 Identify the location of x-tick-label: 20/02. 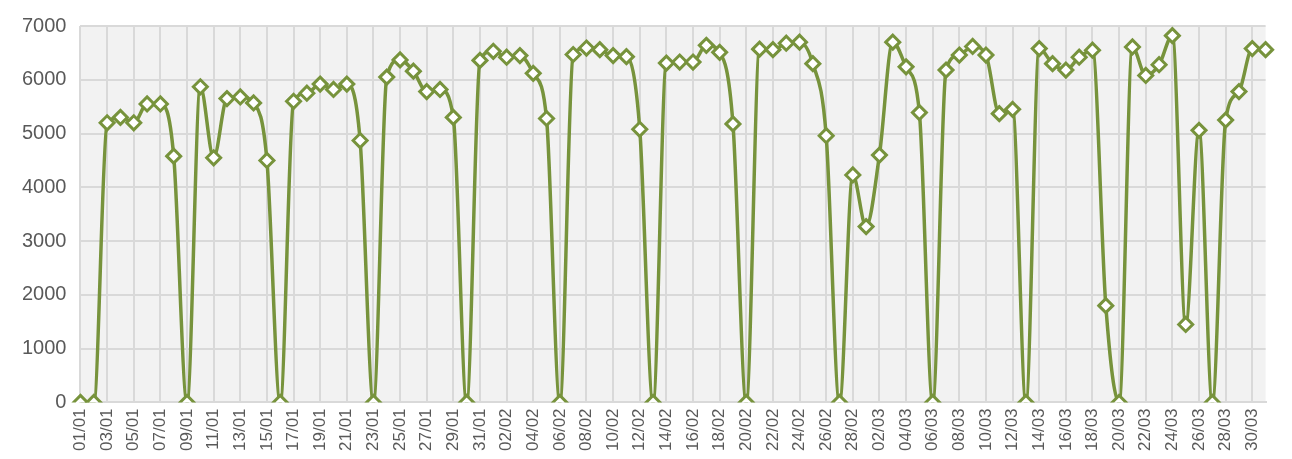
(745, 430).